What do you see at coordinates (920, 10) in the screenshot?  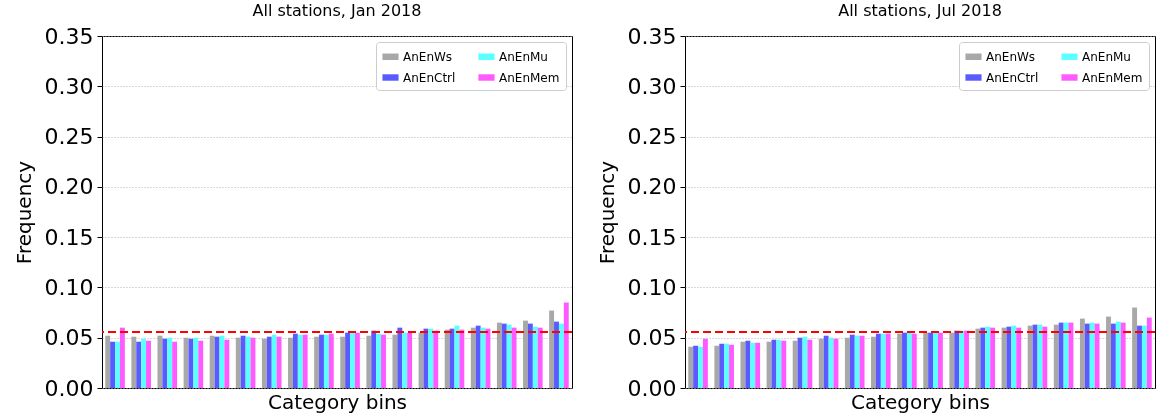 I see `chart-title: All stations, Jul 2018` at bounding box center [920, 10].